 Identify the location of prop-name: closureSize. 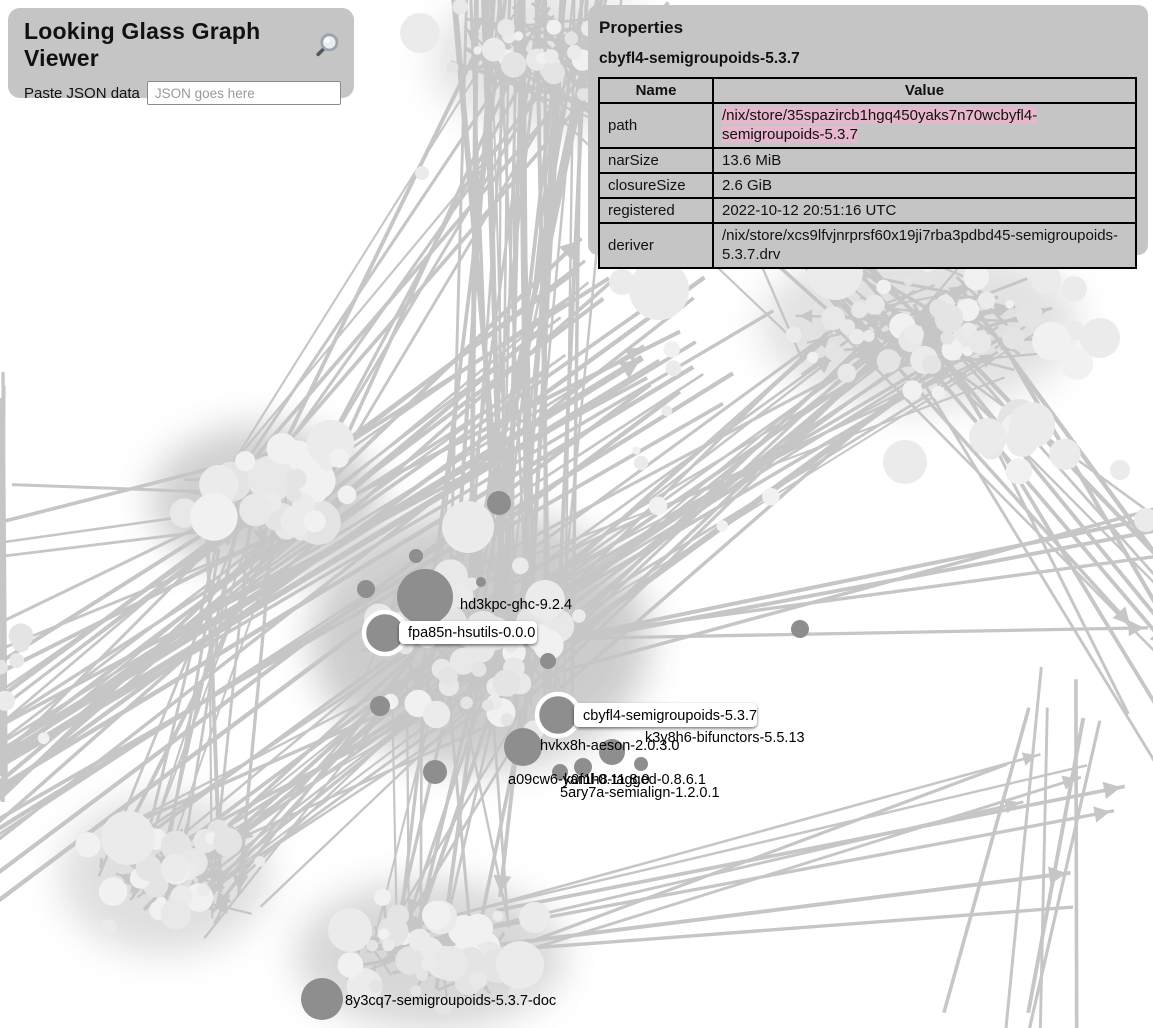
(656, 185).